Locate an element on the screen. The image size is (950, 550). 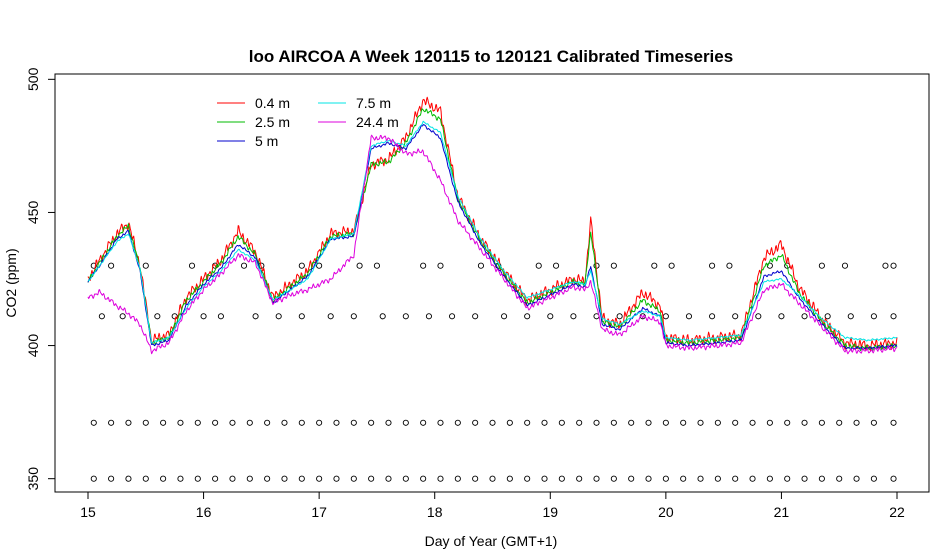
y-tick-label: 500 is located at coordinates (33, 79).